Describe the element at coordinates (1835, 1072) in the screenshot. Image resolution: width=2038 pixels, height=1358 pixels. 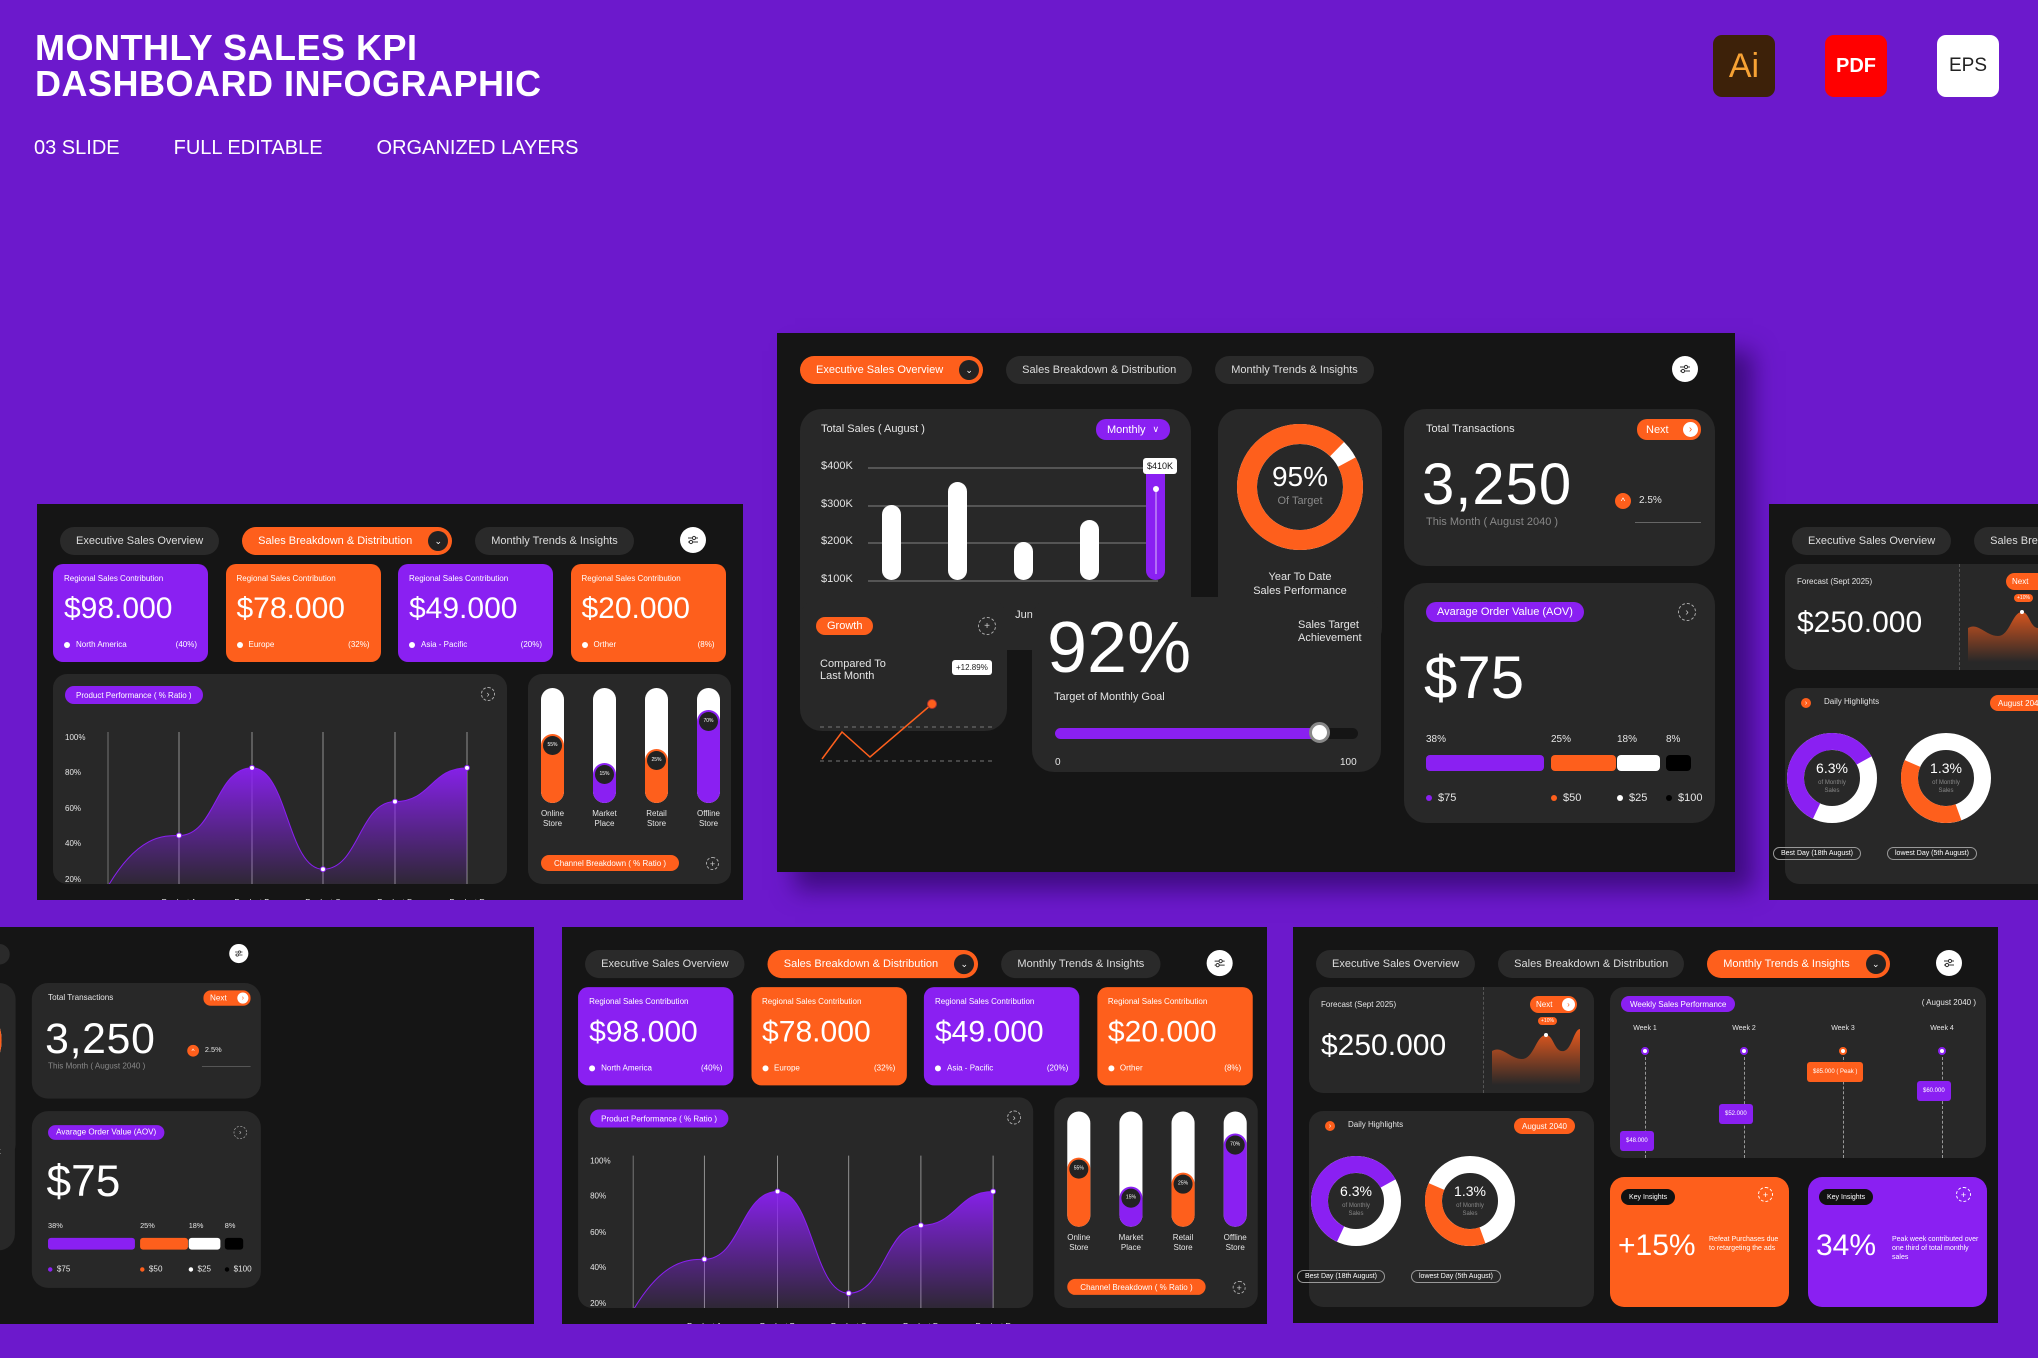
I see `week-value-2: $85.000 ( Peak )` at that location.